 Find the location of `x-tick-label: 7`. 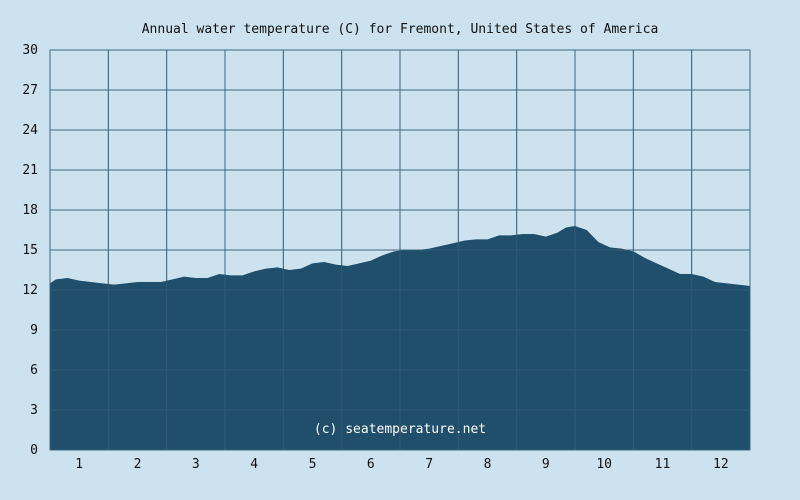

x-tick-label: 7 is located at coordinates (429, 464).